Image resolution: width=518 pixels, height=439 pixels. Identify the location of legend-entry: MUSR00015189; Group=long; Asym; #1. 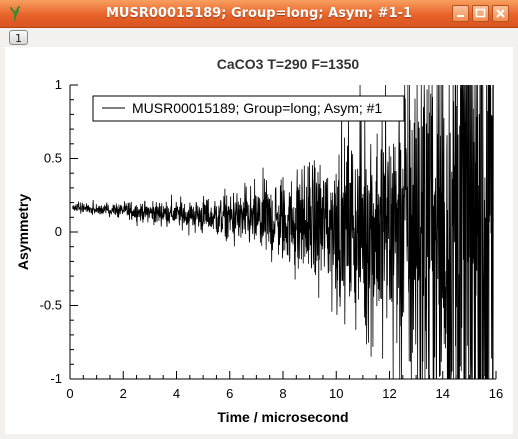
(257, 108).